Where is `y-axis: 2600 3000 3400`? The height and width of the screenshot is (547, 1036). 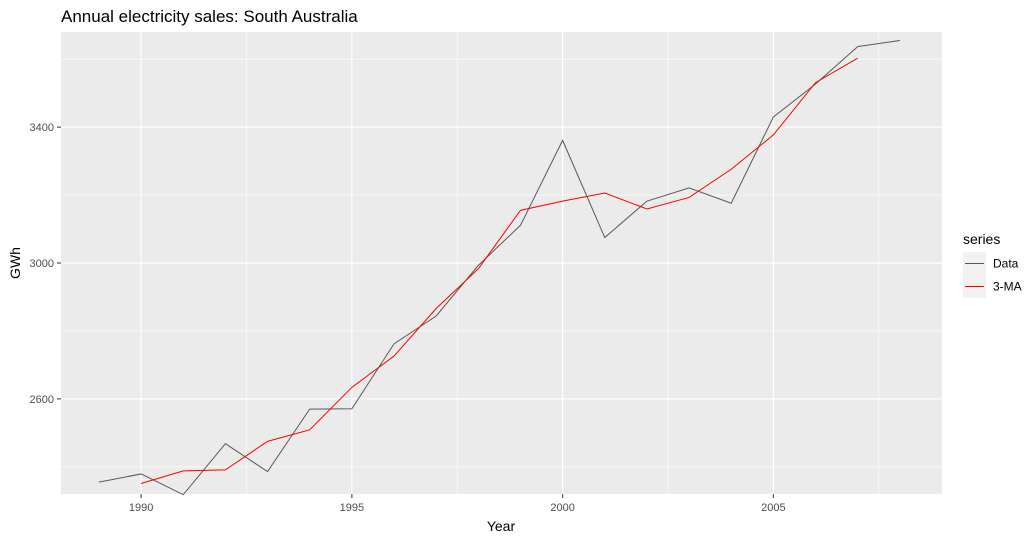 y-axis: 2600 3000 3400 is located at coordinates (45, 264).